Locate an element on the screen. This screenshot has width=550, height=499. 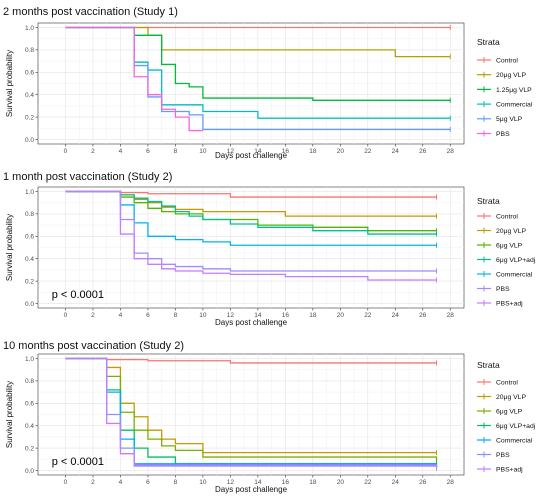
legend-label: 6μg VLP is located at coordinates (509, 411).